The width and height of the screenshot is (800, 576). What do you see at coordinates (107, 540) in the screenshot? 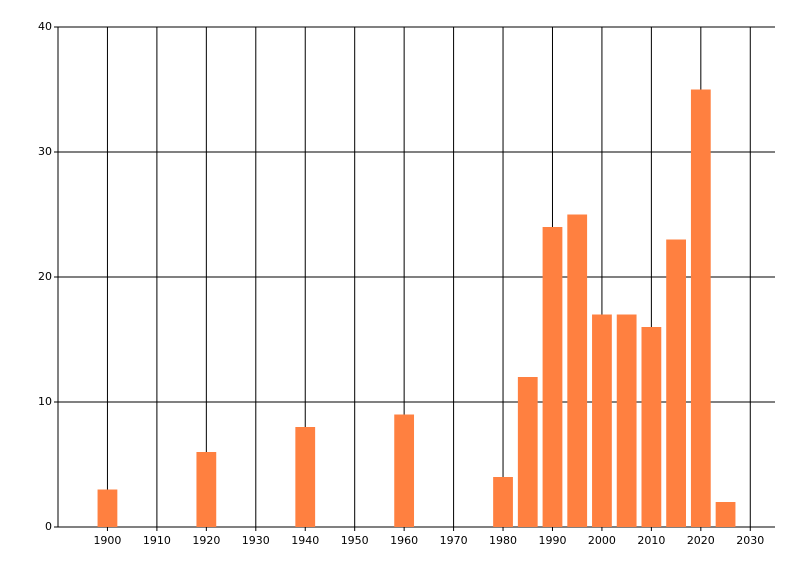
I see `x-tick-label: 1900` at bounding box center [107, 540].